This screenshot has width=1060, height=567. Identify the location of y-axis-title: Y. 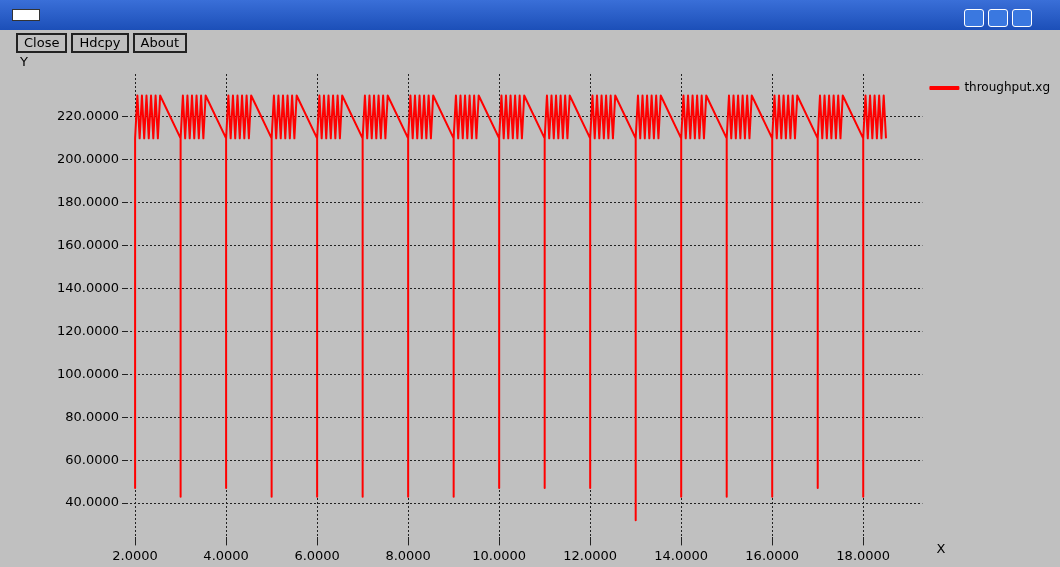
(23, 61).